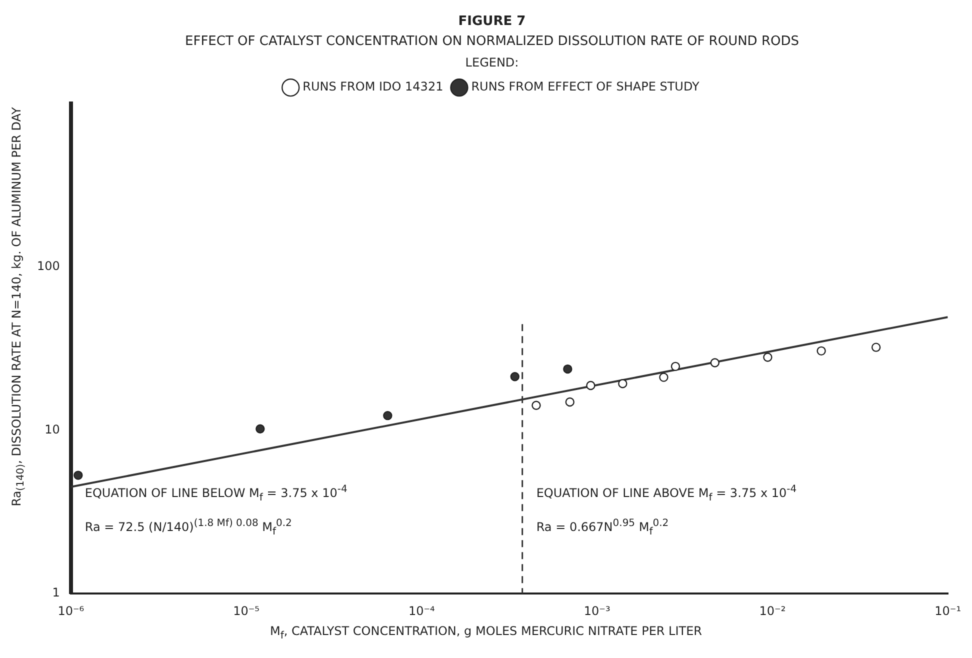 The image size is (972, 658). What do you see at coordinates (373, 87) in the screenshot?
I see `legend-label: RUNS FROM IDO 14321` at bounding box center [373, 87].